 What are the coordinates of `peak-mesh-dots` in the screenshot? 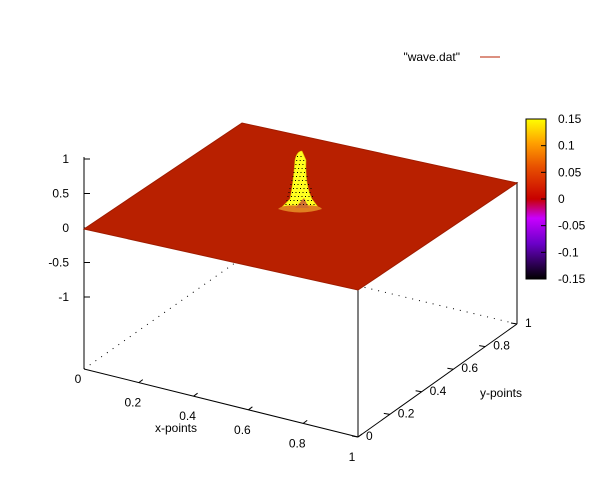 It's located at (300, 180).